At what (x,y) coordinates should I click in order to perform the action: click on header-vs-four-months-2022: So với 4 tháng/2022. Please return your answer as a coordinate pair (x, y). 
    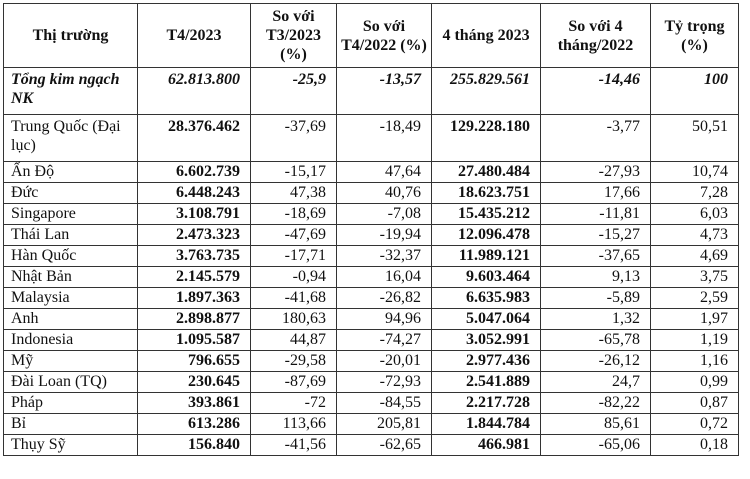
    Looking at the image, I should click on (595, 35).